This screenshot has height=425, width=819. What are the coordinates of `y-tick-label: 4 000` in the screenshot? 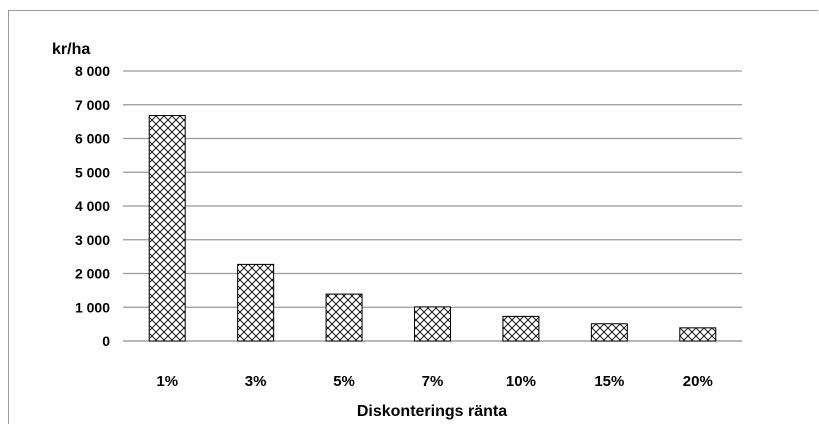 It's located at (92, 206).